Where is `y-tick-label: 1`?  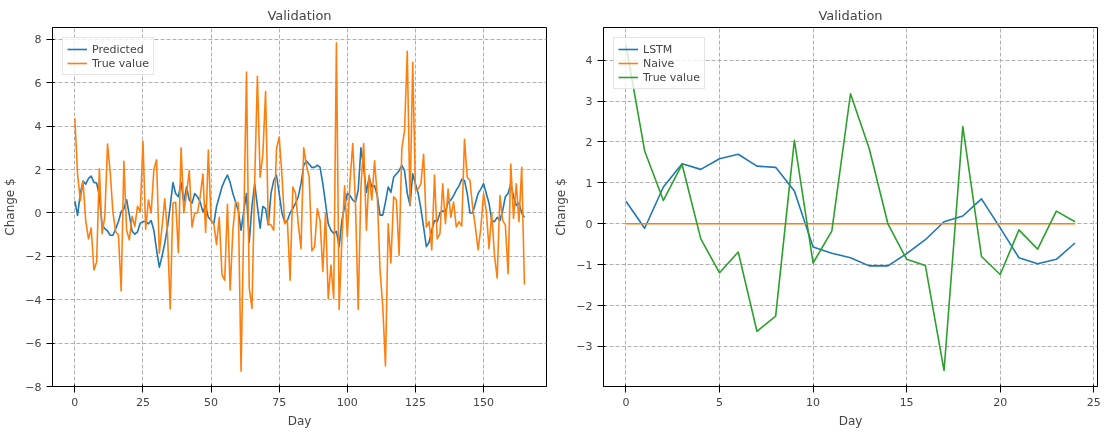
y-tick-label: 1 is located at coordinates (589, 183).